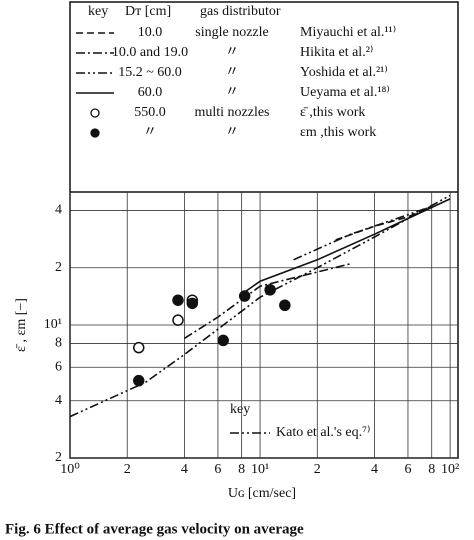 This screenshot has width=474, height=540. What do you see at coordinates (21, 325) in the screenshot?
I see `y-axis-label: ε̄ , εm [−]` at bounding box center [21, 325].